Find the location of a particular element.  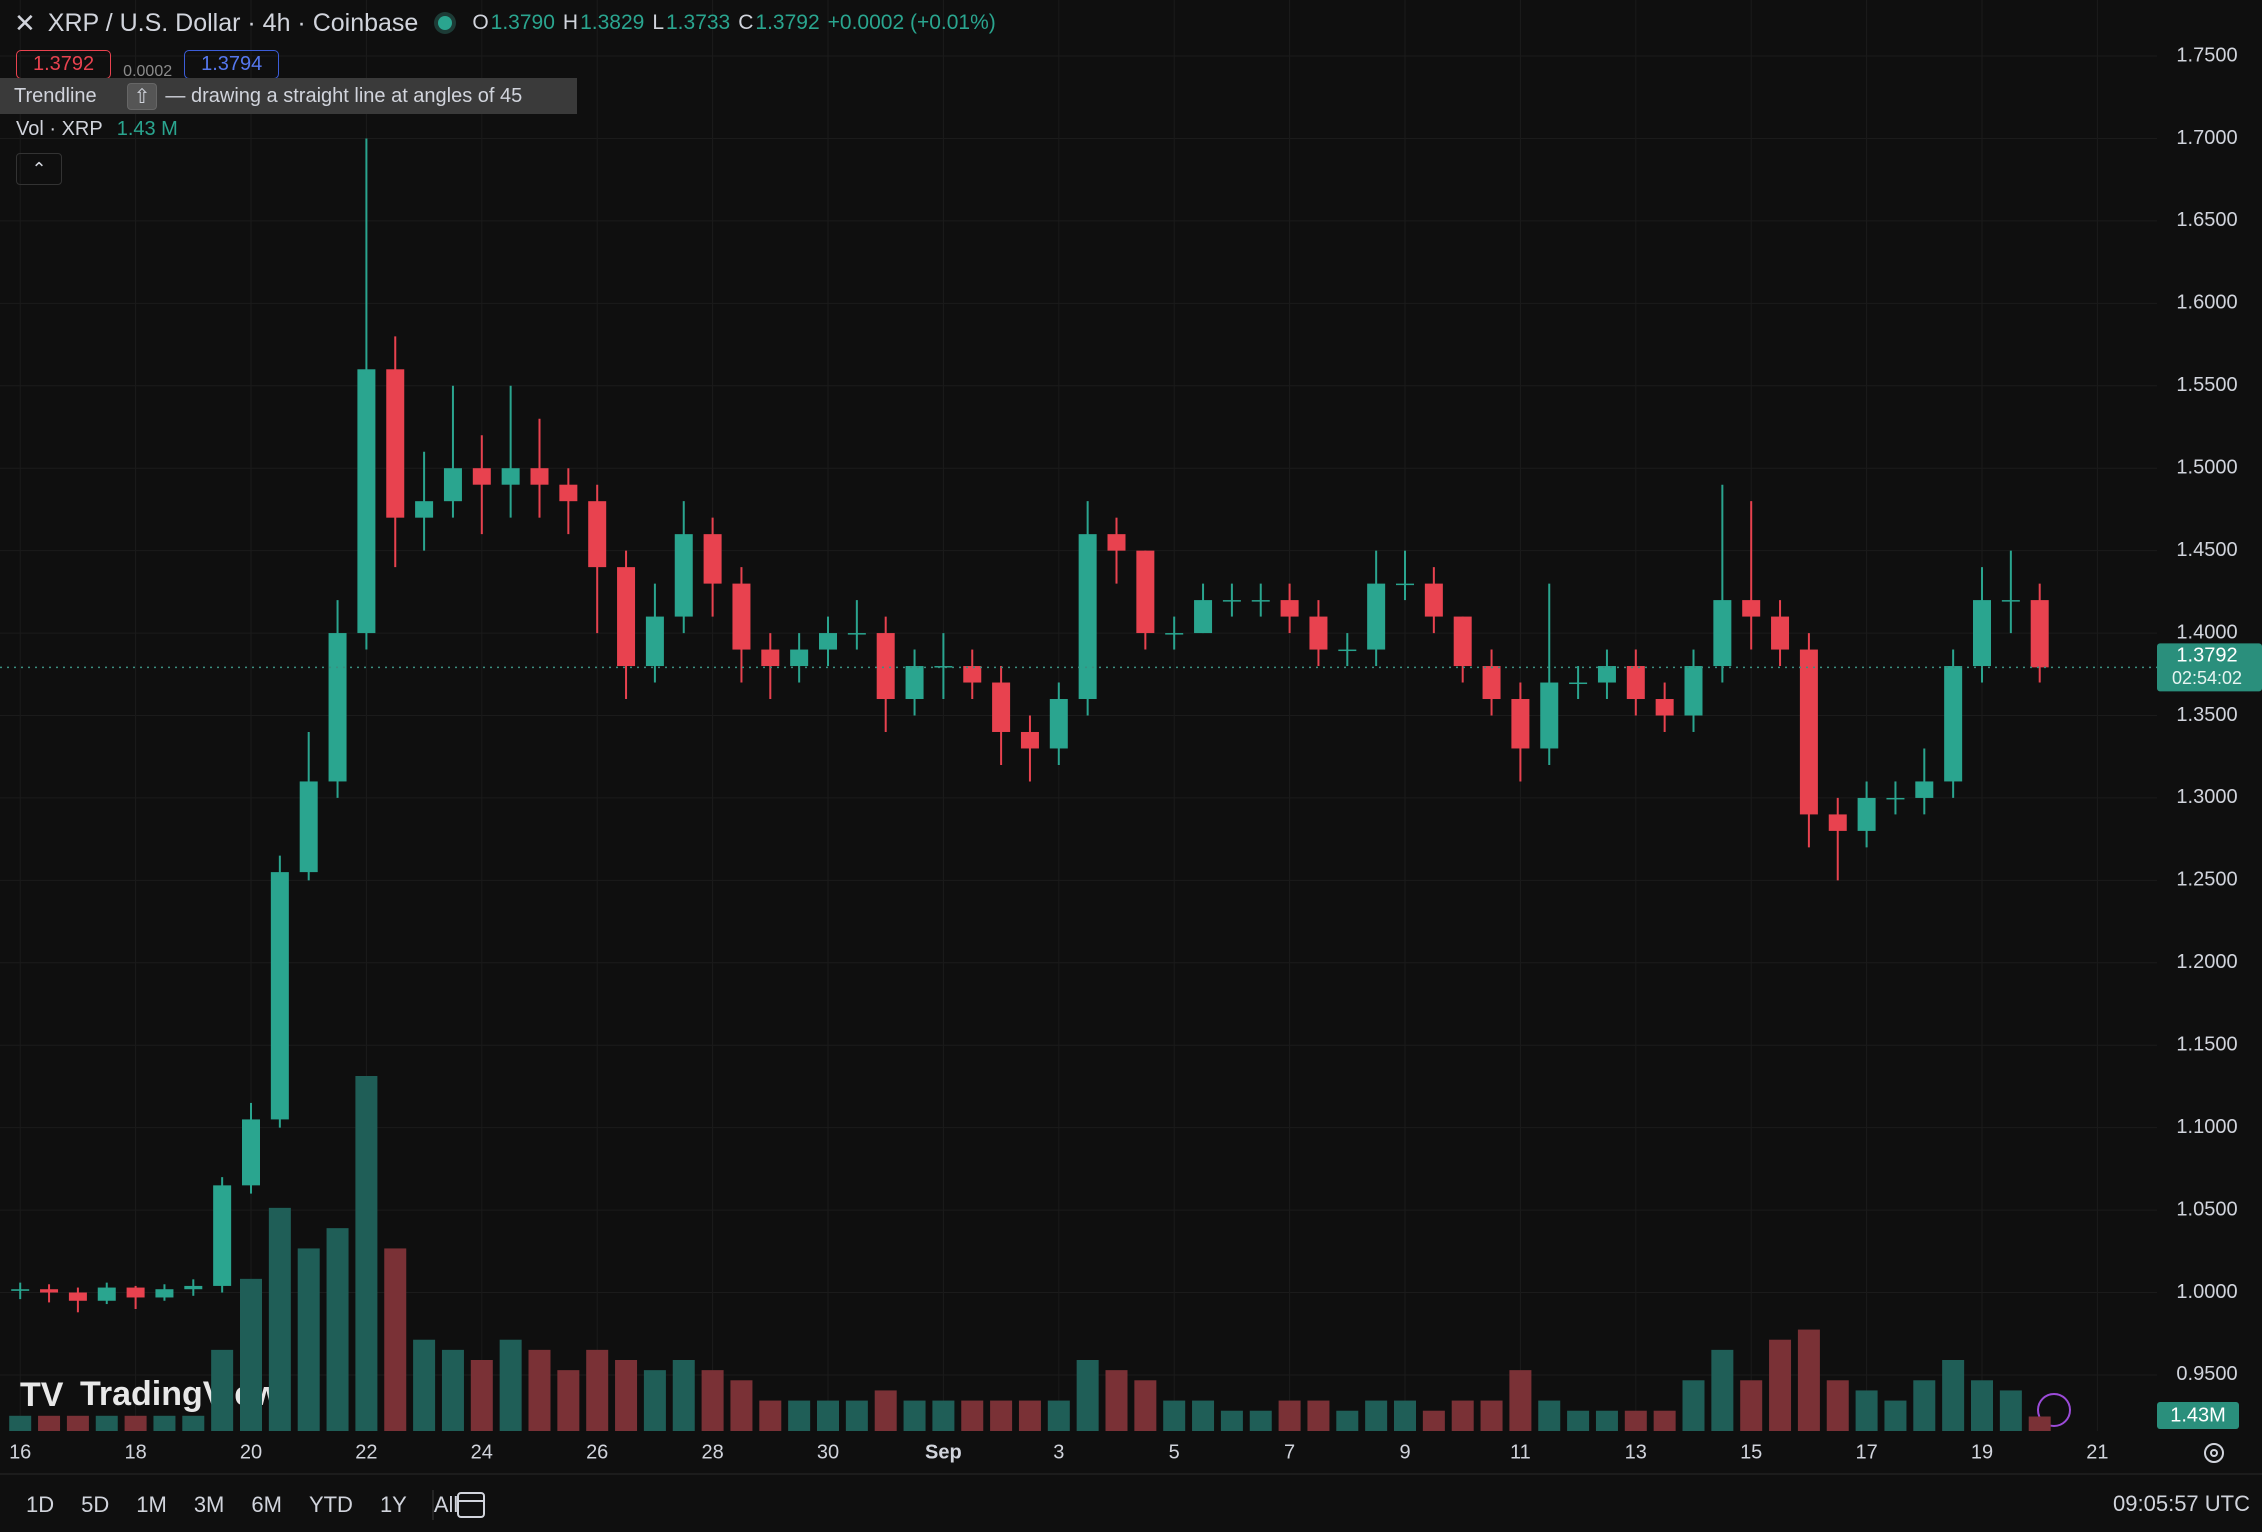

volume-legend: Vol · XRP 1.43 M is located at coordinates (97, 129).